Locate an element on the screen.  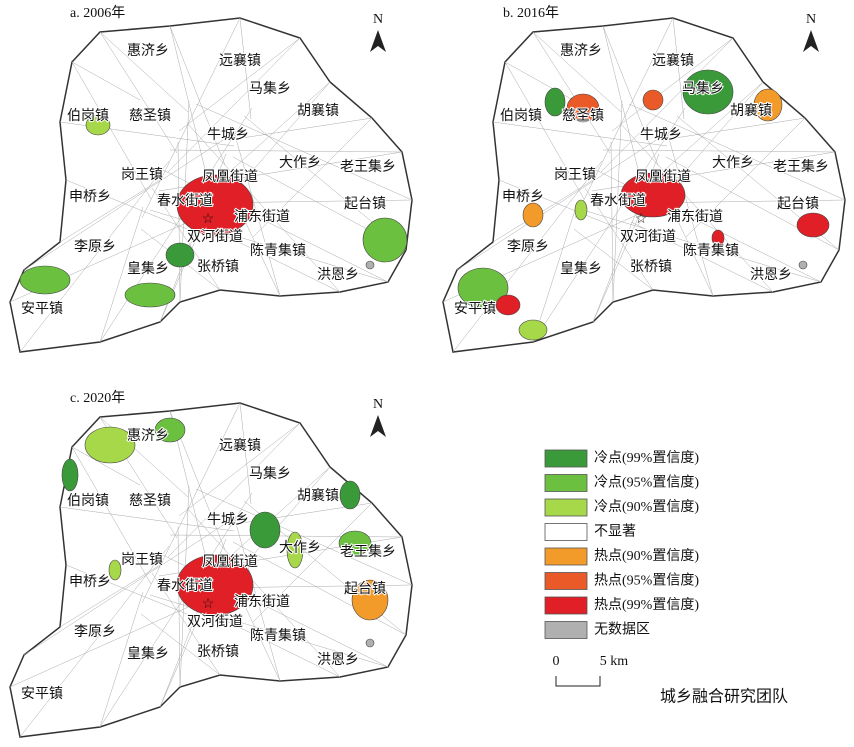
panel-title: b. 2016年 is located at coordinates (531, 13).